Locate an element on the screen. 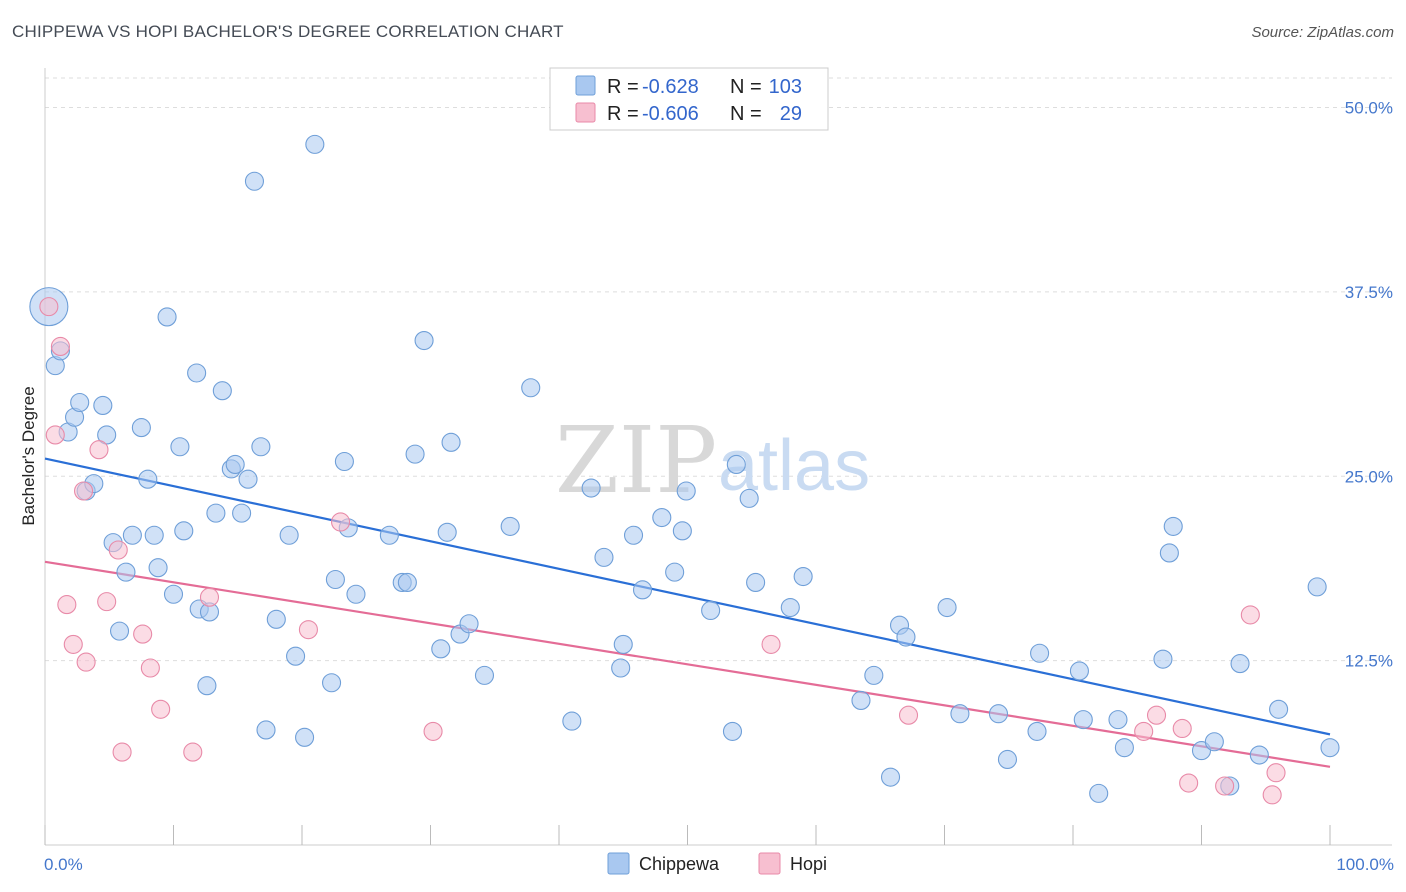 This screenshot has height=892, width=1406. x-tick-label-min: 0.0% is located at coordinates (63, 864).